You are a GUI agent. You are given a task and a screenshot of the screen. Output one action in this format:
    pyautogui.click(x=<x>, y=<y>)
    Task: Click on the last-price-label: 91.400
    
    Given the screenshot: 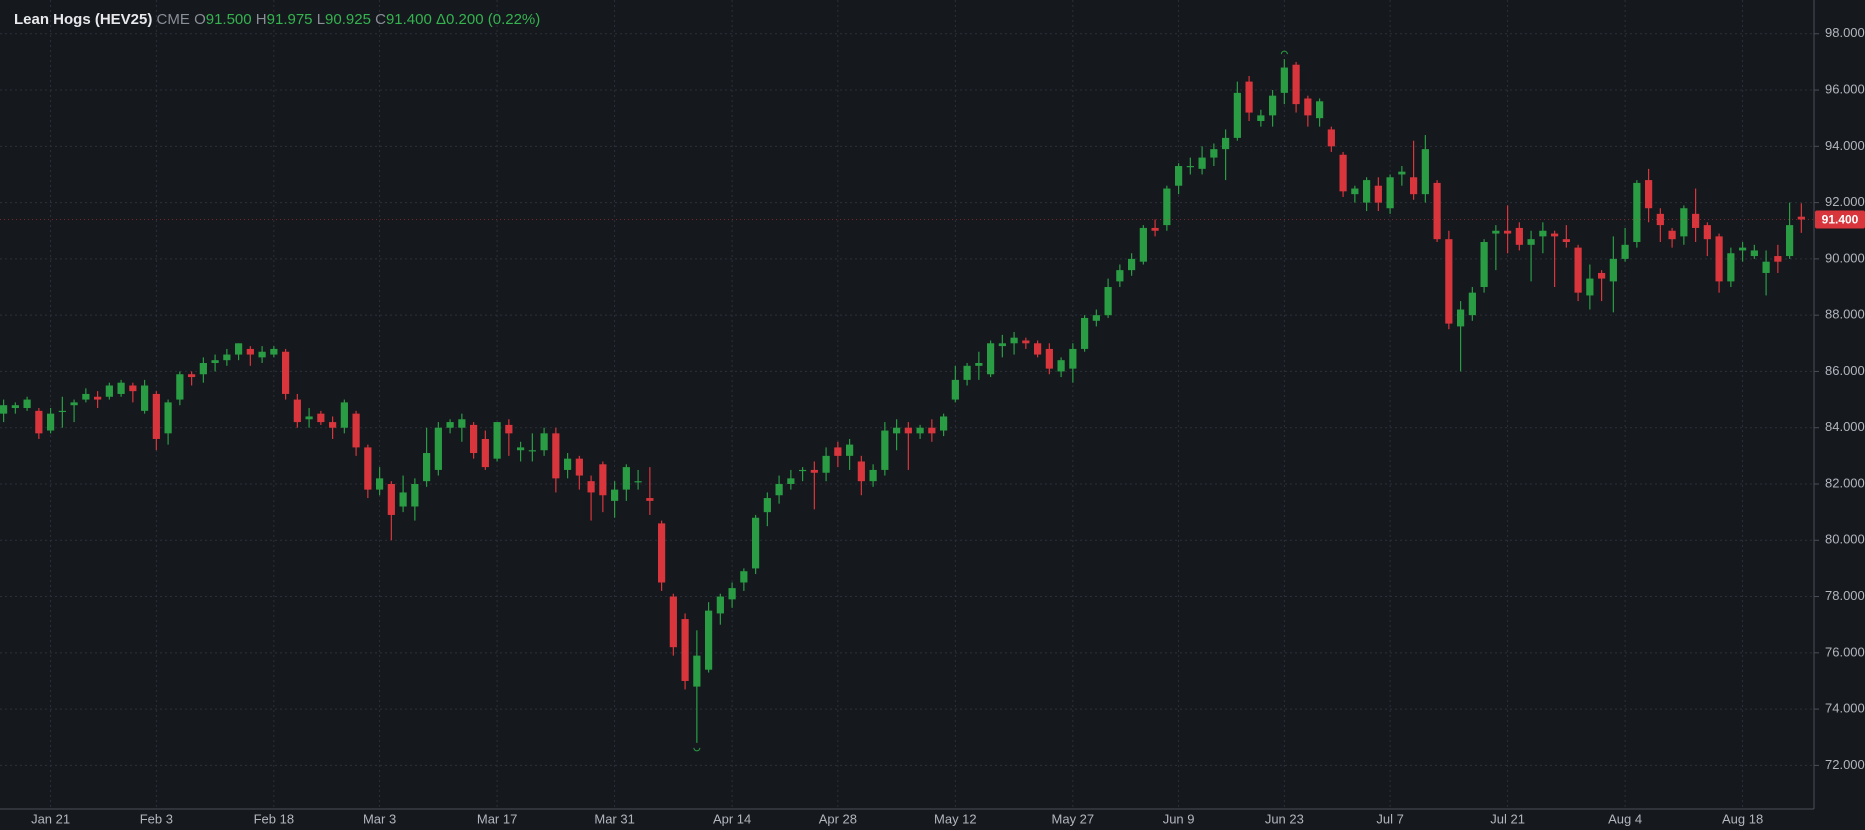 What is the action you would take?
    pyautogui.click(x=1840, y=220)
    